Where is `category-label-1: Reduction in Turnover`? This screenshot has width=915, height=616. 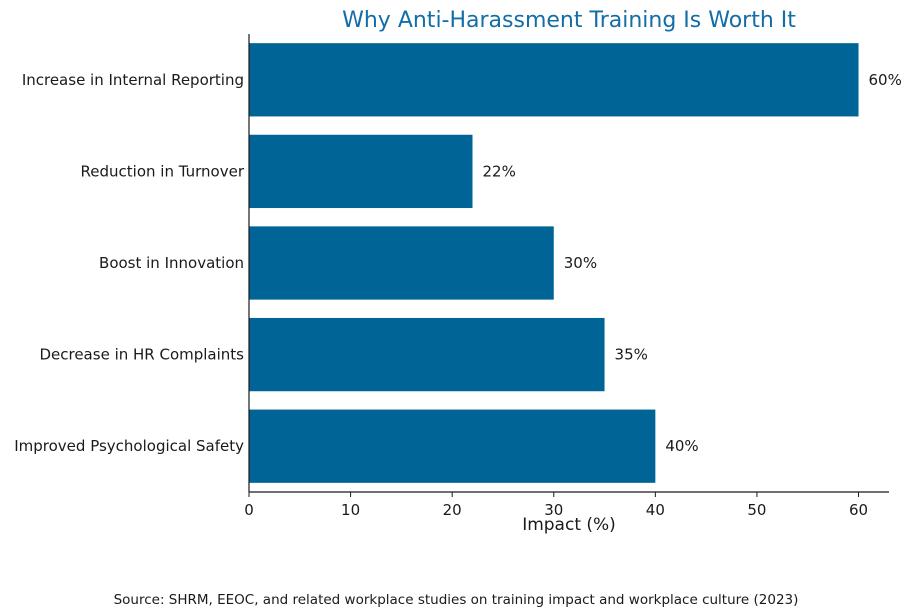
category-label-1: Reduction in Turnover is located at coordinates (163, 171).